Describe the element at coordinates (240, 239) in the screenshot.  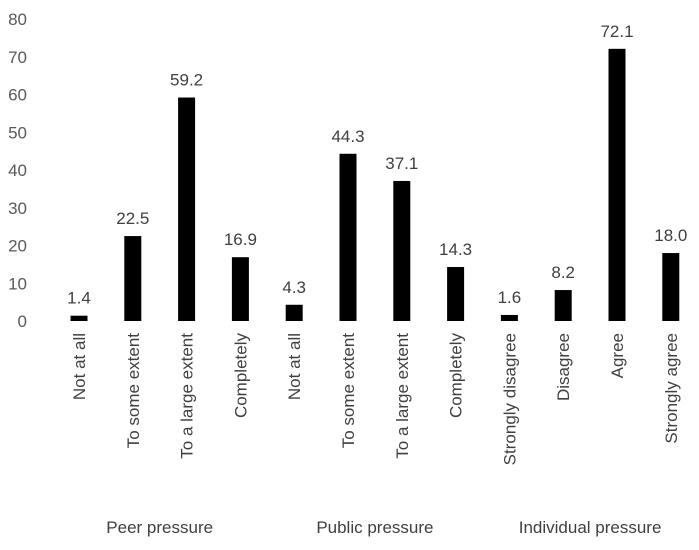
I see `data-label: 16.9` at that location.